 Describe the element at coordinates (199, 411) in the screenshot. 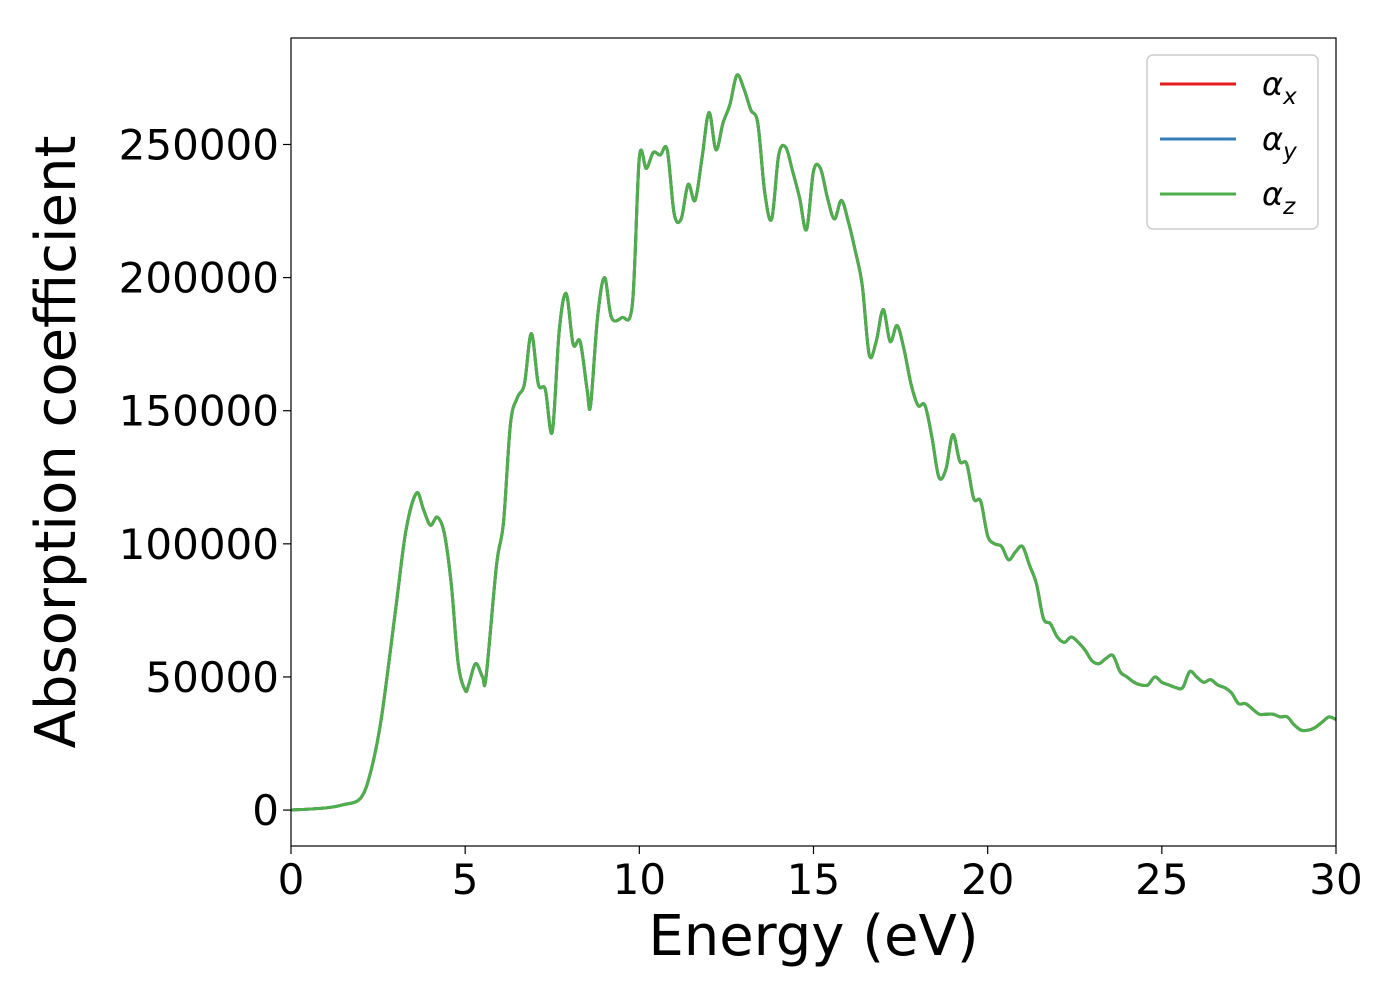

I see `y-tick-label: 150000` at that location.